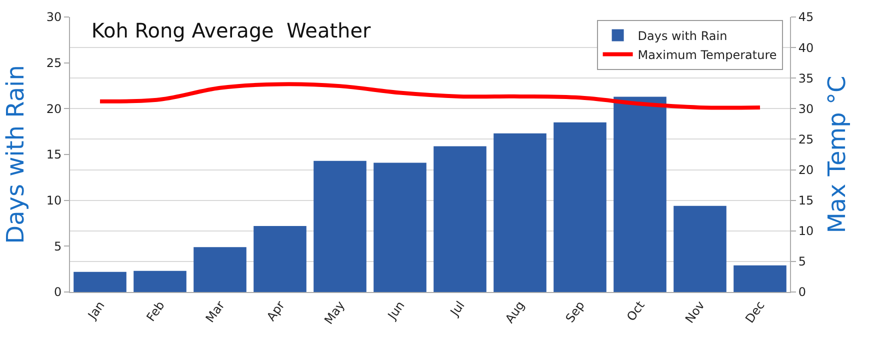 The width and height of the screenshot is (870, 337). Describe the element at coordinates (396, 310) in the screenshot. I see `x-tick-label: Jun` at that location.